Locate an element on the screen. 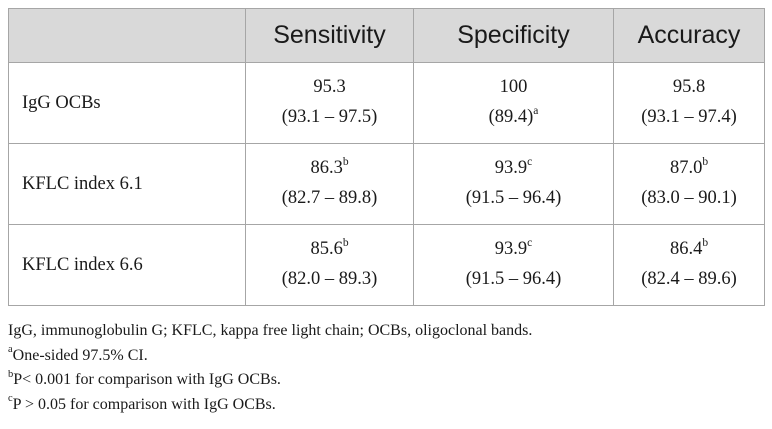 The image size is (772, 429). cell-value: 100 is located at coordinates (513, 87).